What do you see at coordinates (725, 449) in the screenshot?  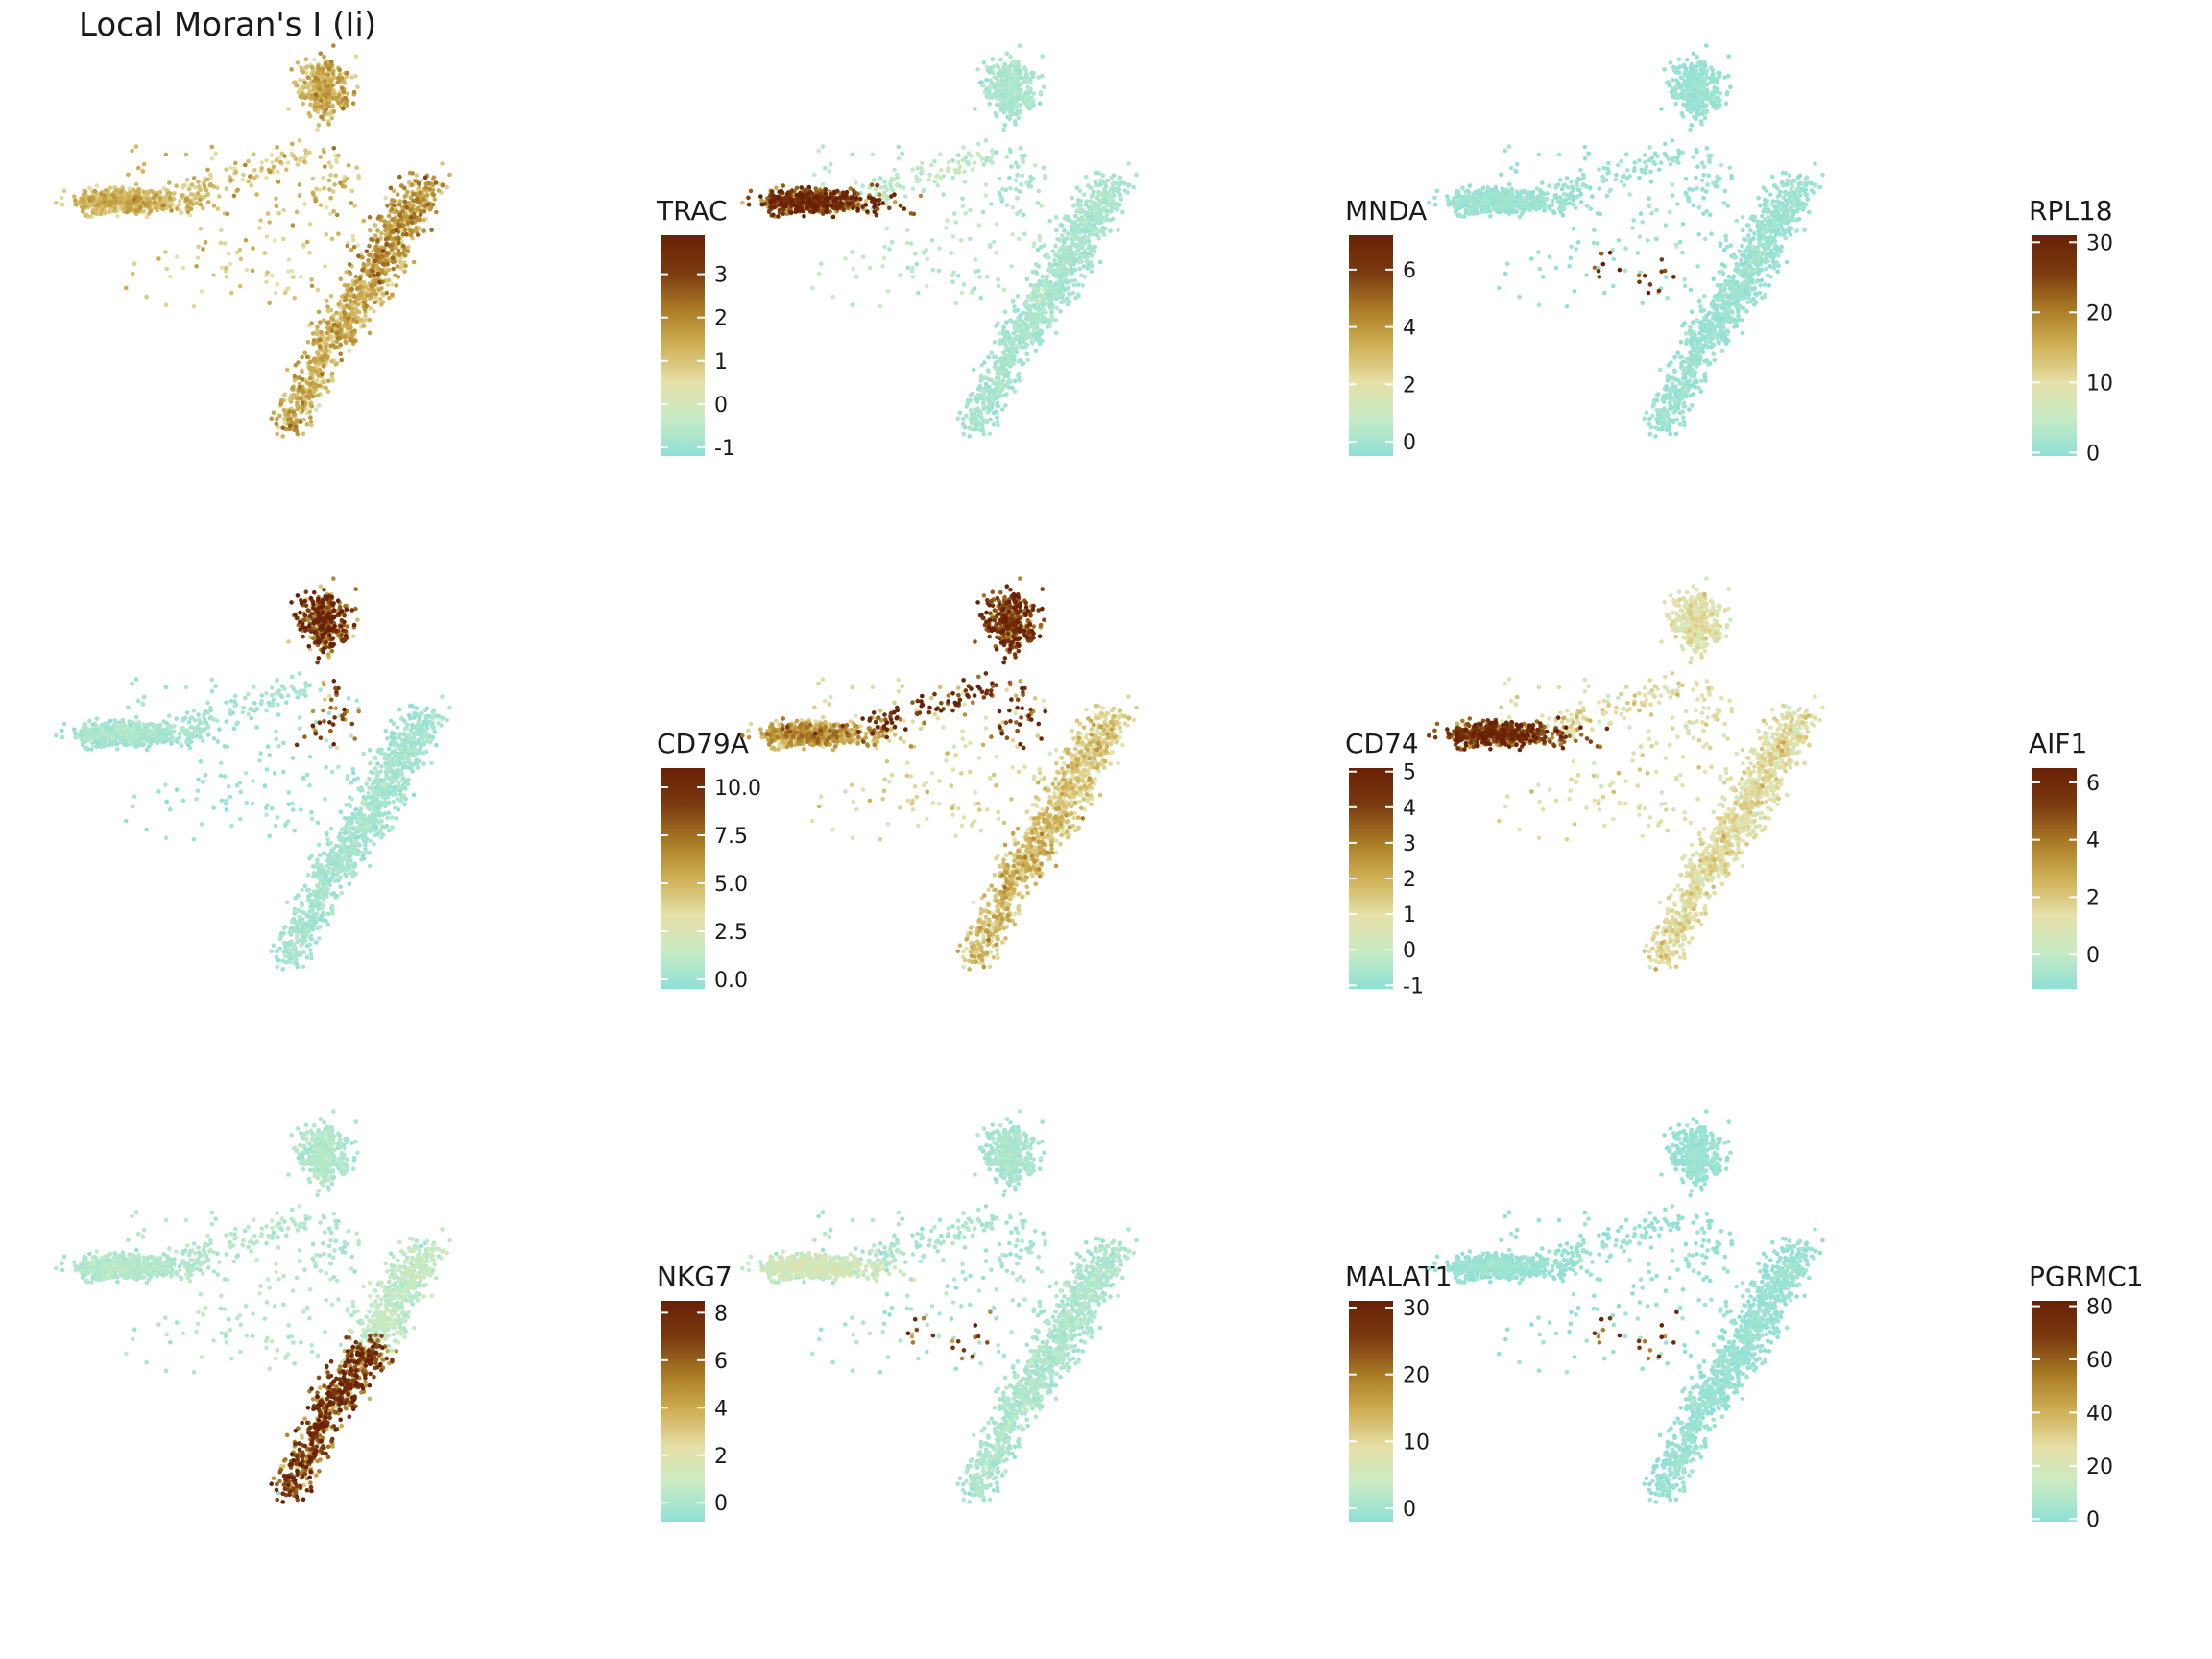 I see `colorbar-tick-label: -1` at bounding box center [725, 449].